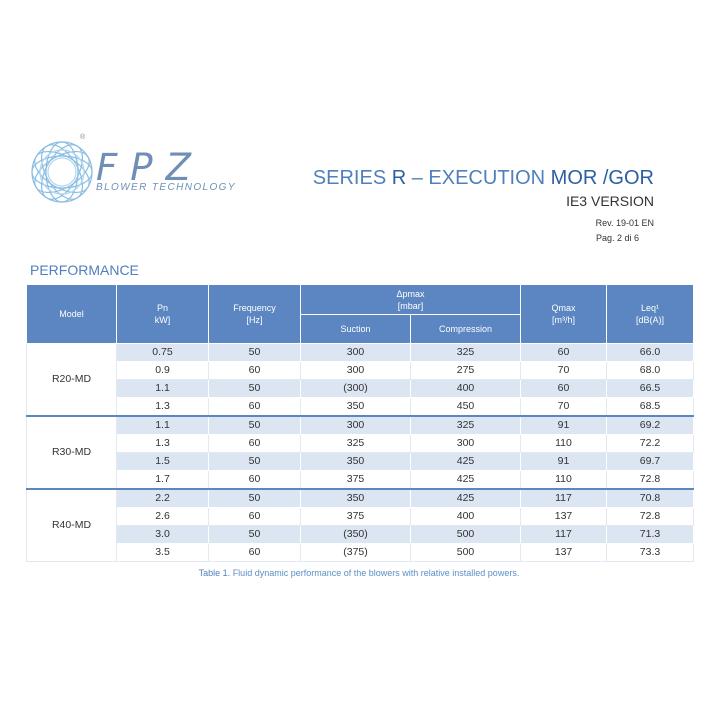  I want to click on table-row: 2.6 60 375 400 137 72.8, so click(360, 516).